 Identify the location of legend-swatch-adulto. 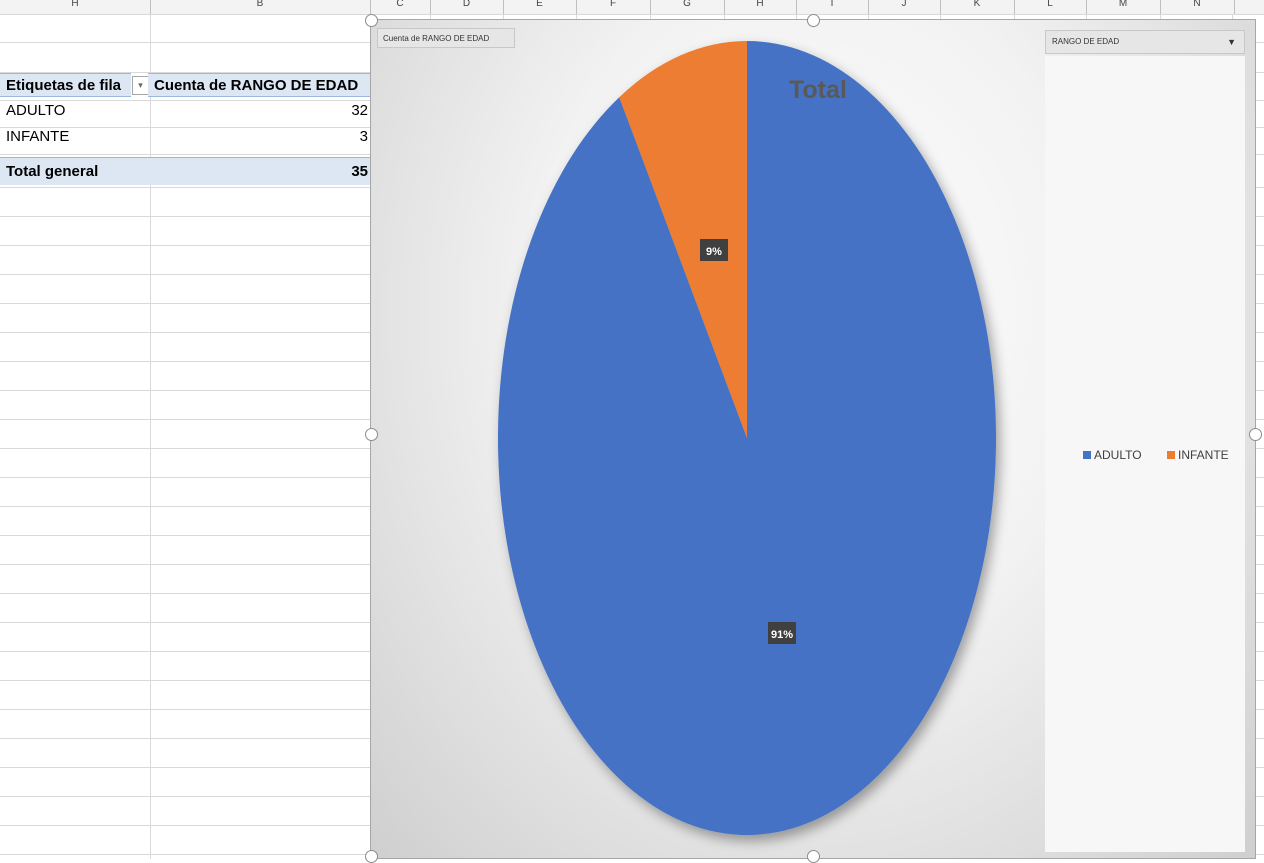
(1087, 455).